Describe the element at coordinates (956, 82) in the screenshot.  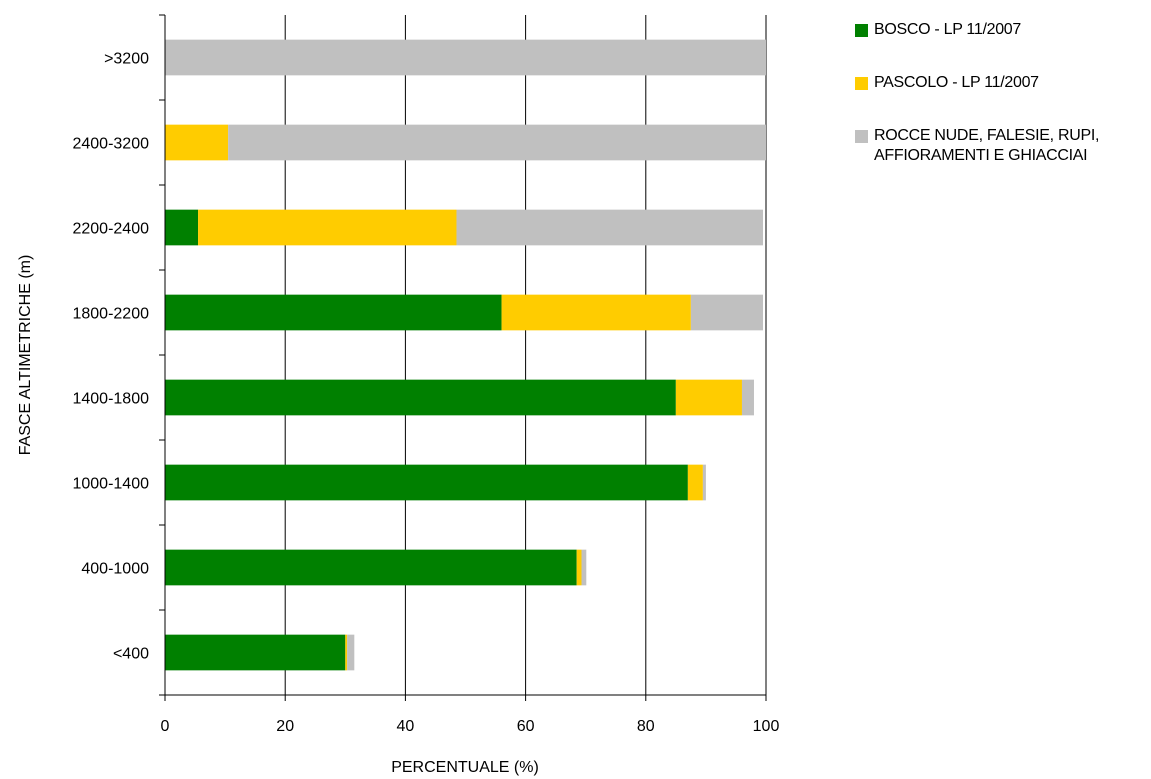
I see `legend-label-1: PASCOLO - LP 11/2007` at that location.